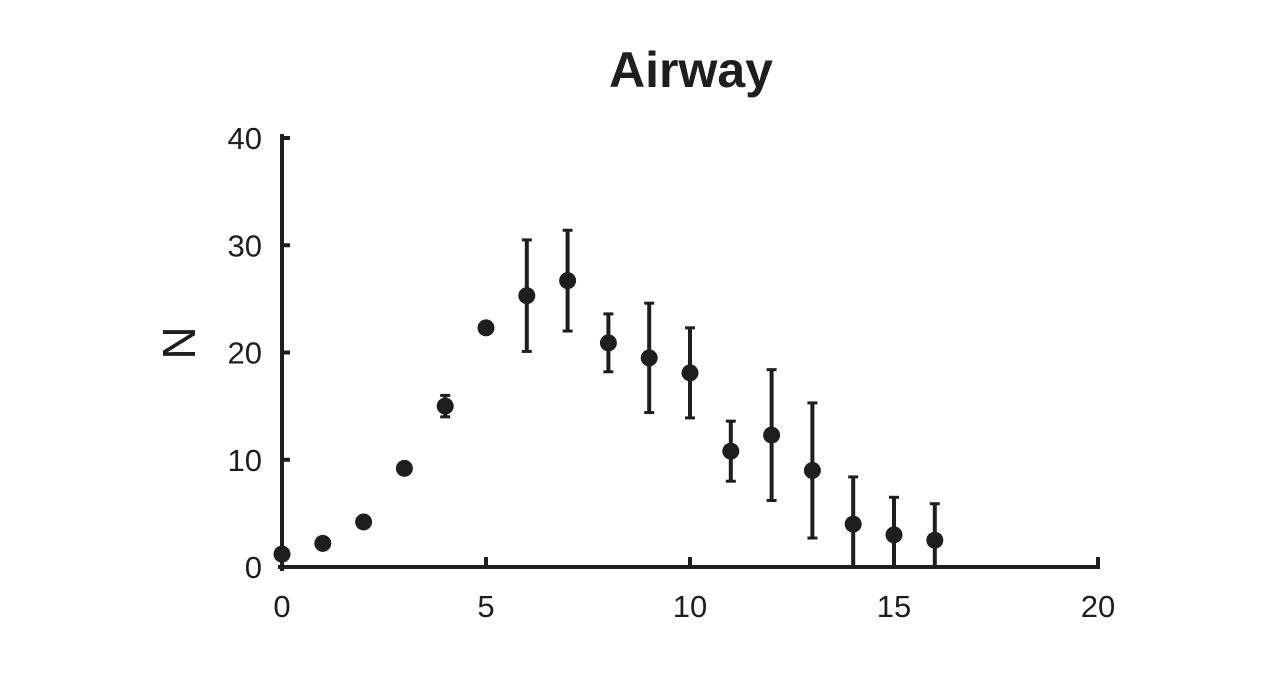 This screenshot has width=1262, height=690. Describe the element at coordinates (485, 606) in the screenshot. I see `x-tick-label: 5` at that location.